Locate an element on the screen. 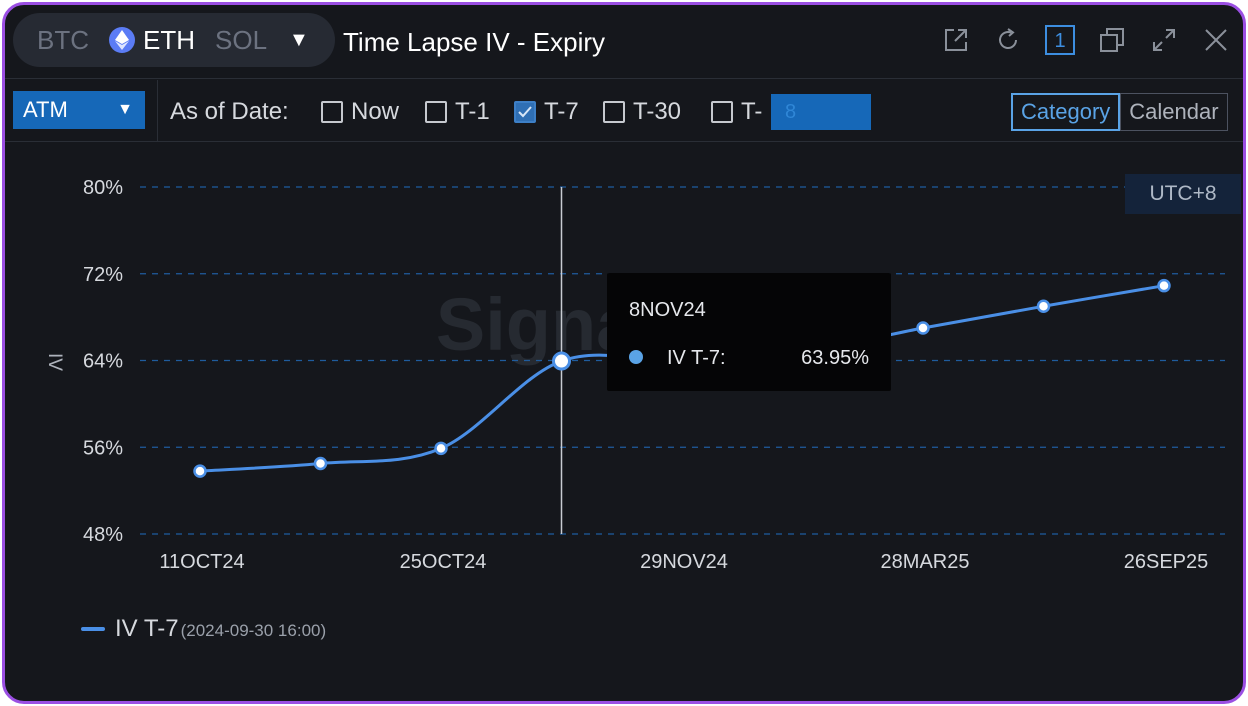 The width and height of the screenshot is (1248, 706). coin-eth: ETH is located at coordinates (152, 40).